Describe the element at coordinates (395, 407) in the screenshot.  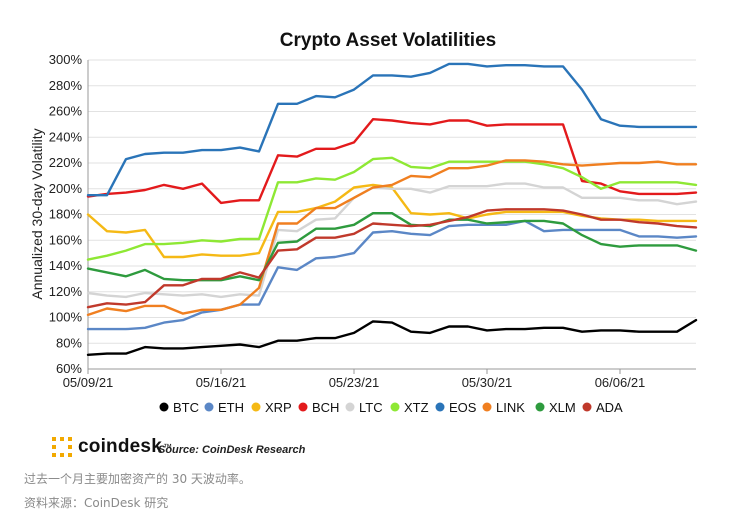
I see `legend-marker-xtz` at that location.